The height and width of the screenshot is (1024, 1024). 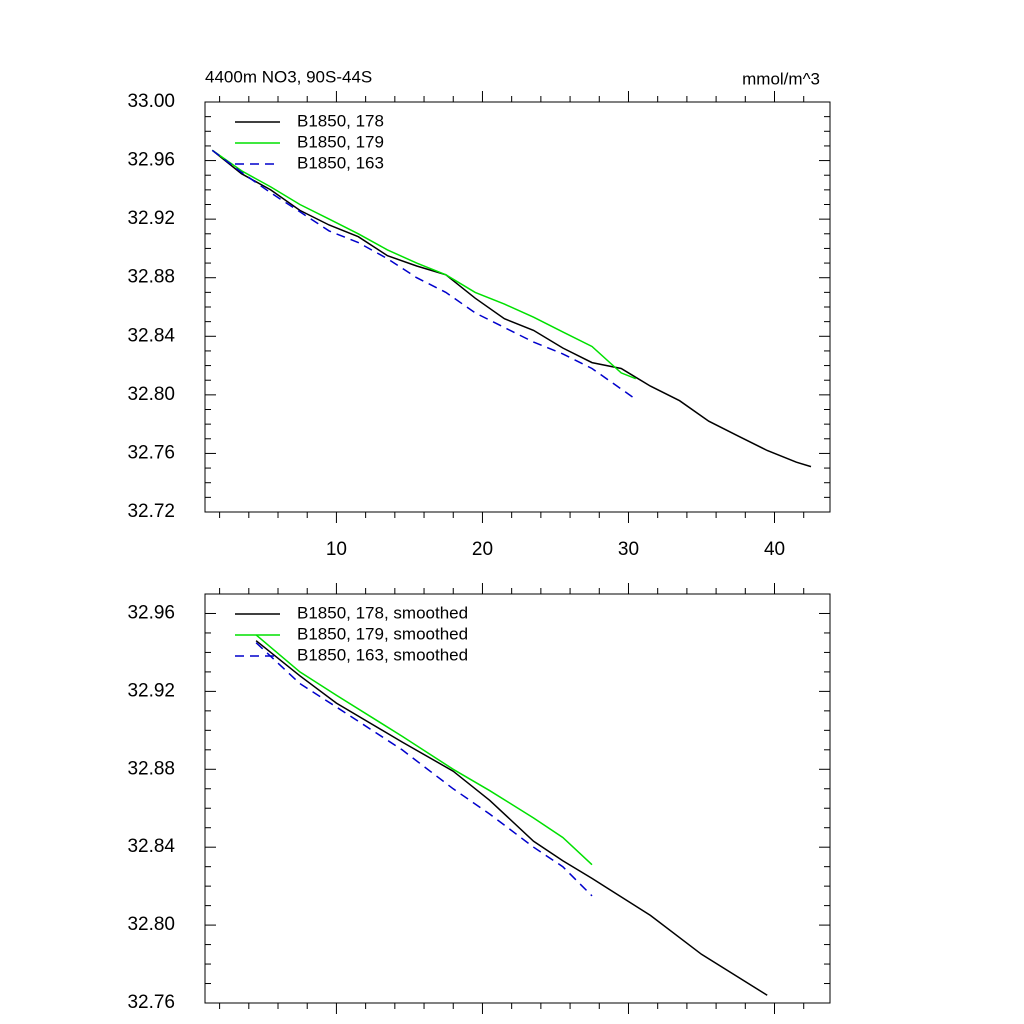 What do you see at coordinates (382, 633) in the screenshot?
I see `legend-label: B1850, 179, smoothed` at bounding box center [382, 633].